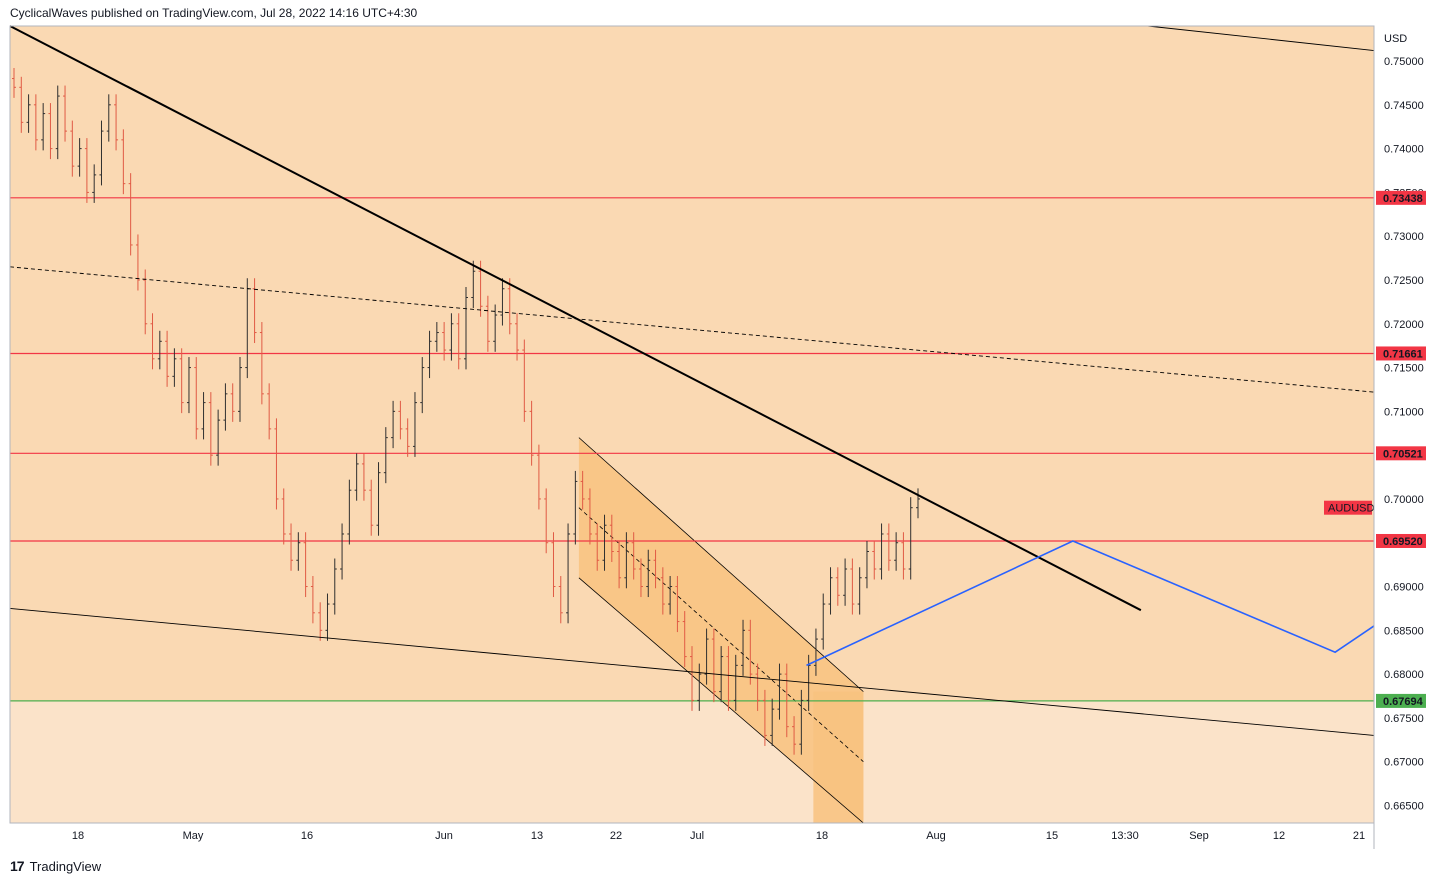 This screenshot has height=884, width=1440. What do you see at coordinates (1404, 763) in the screenshot?
I see `y-tick-16: 0.67000` at bounding box center [1404, 763].